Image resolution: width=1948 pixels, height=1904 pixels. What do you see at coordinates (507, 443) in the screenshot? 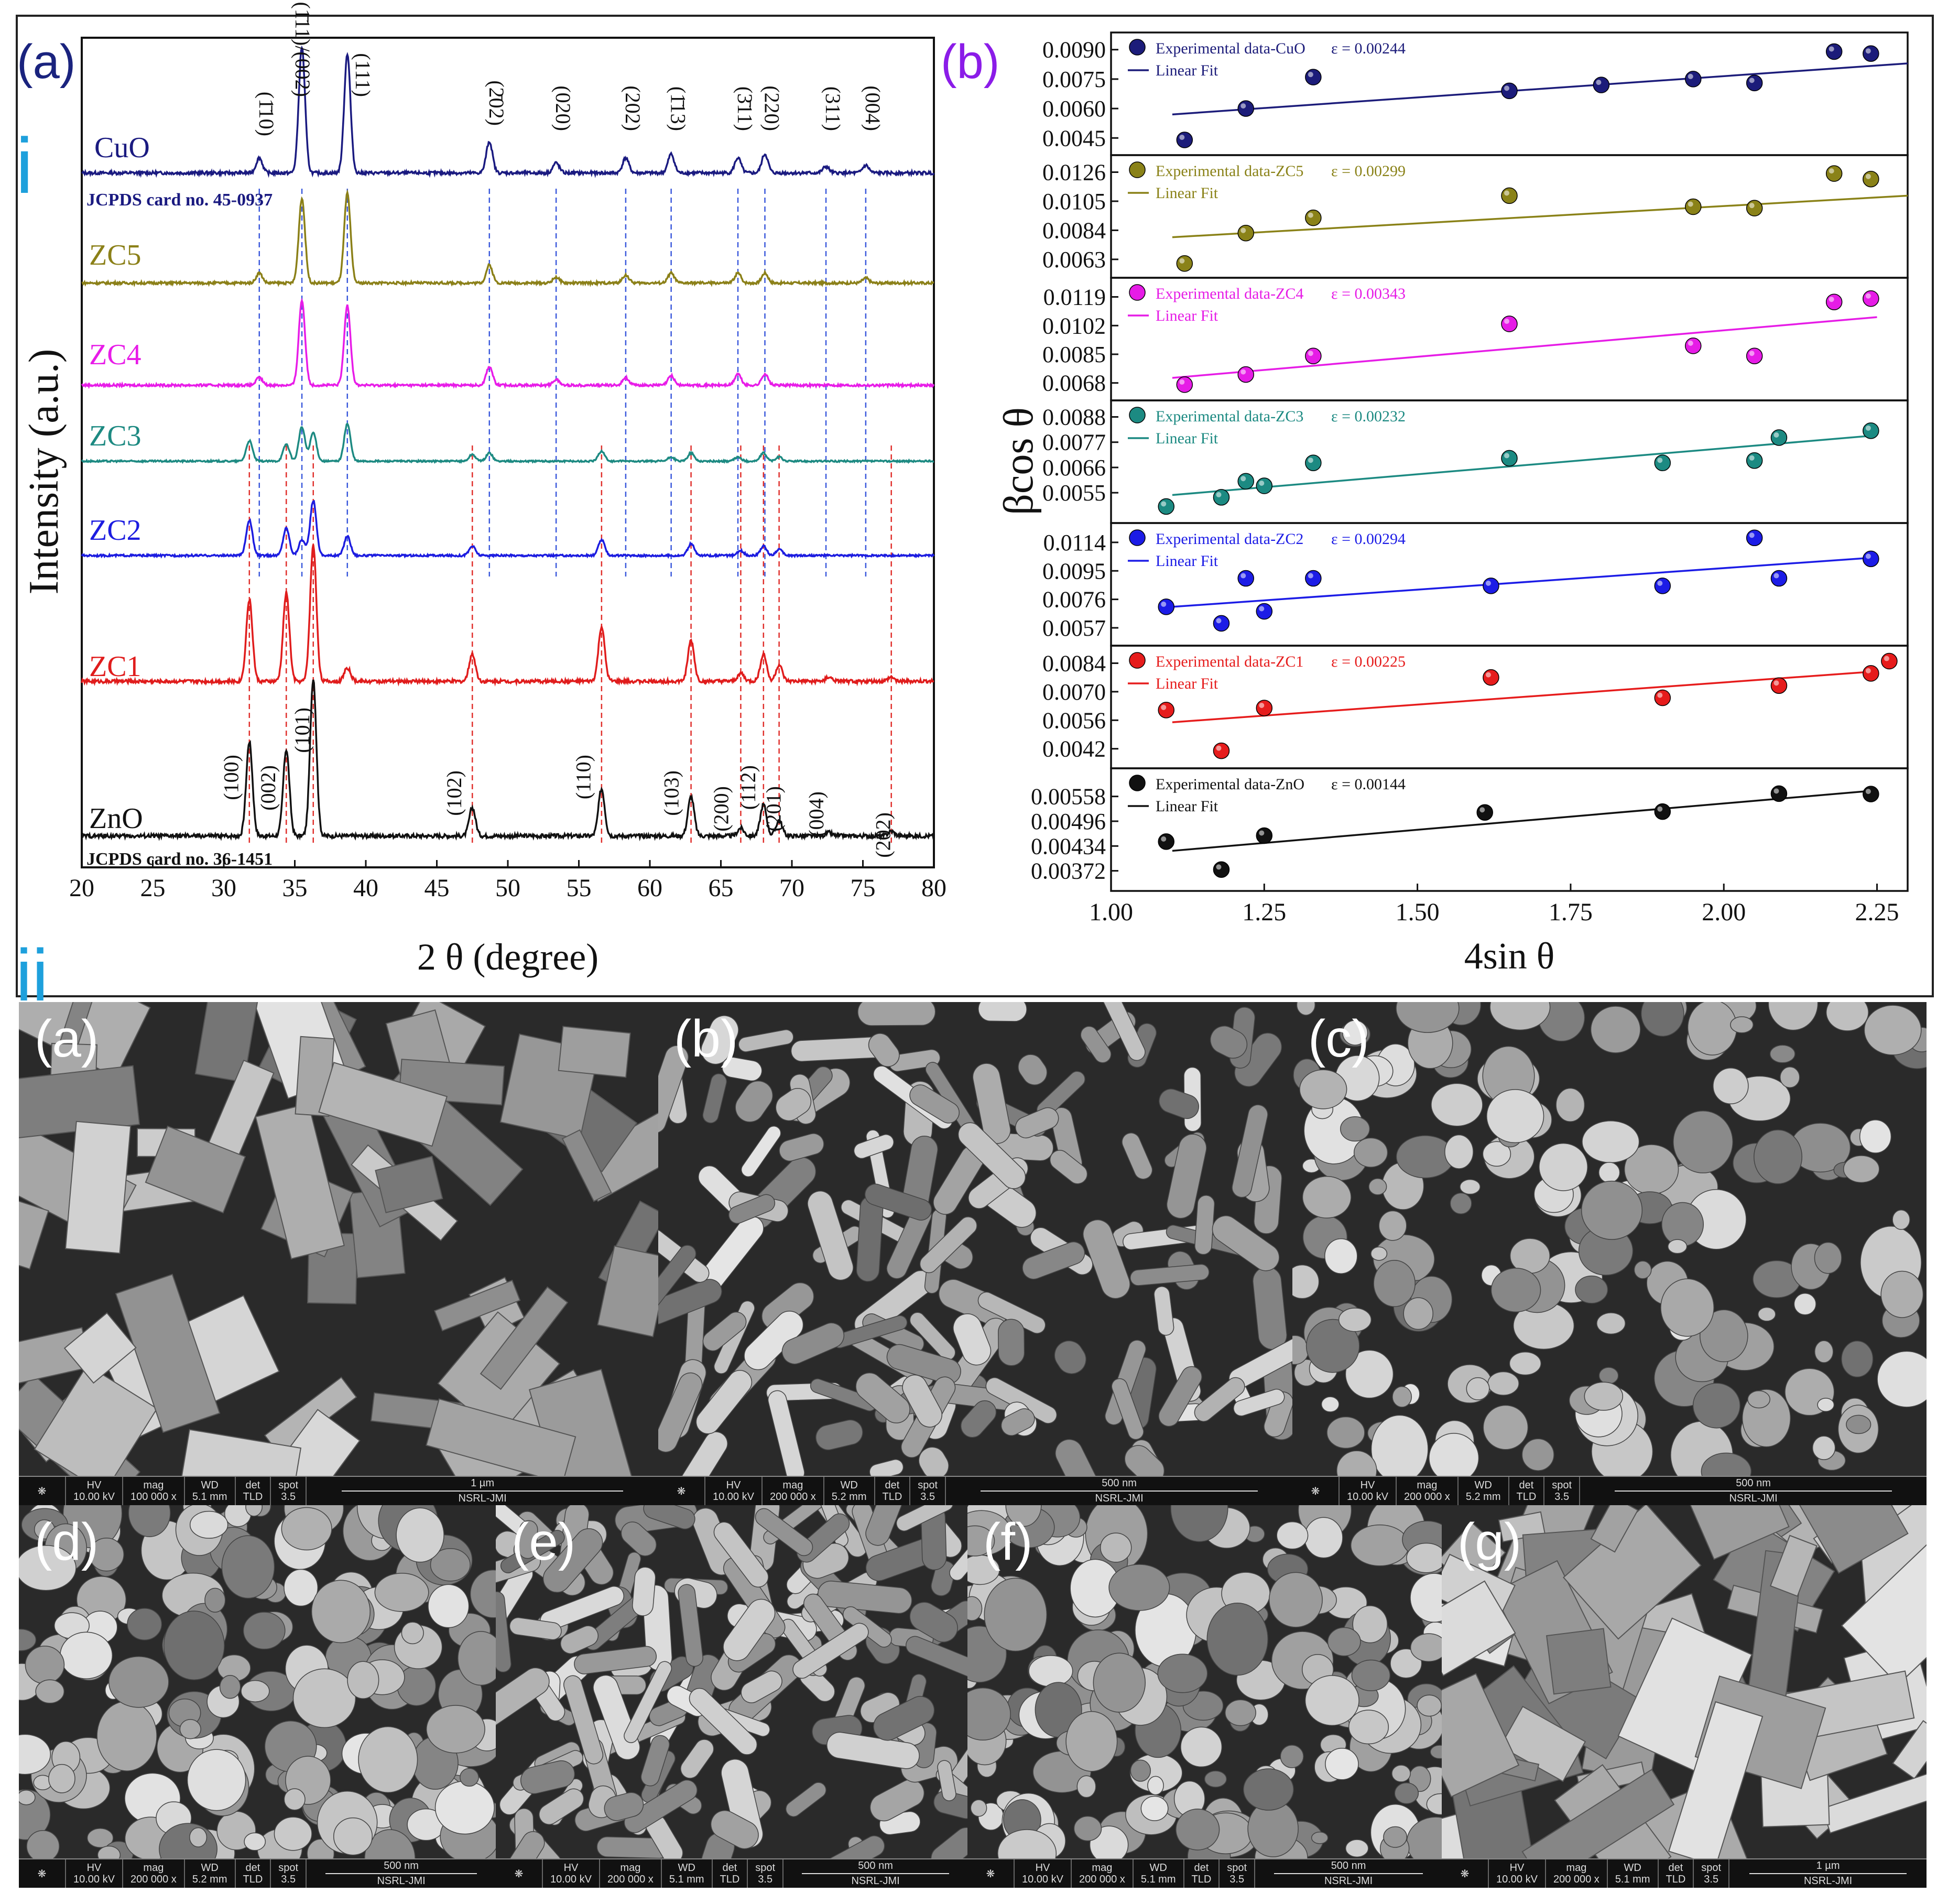
I see `xrd-series-zc3` at bounding box center [507, 443].